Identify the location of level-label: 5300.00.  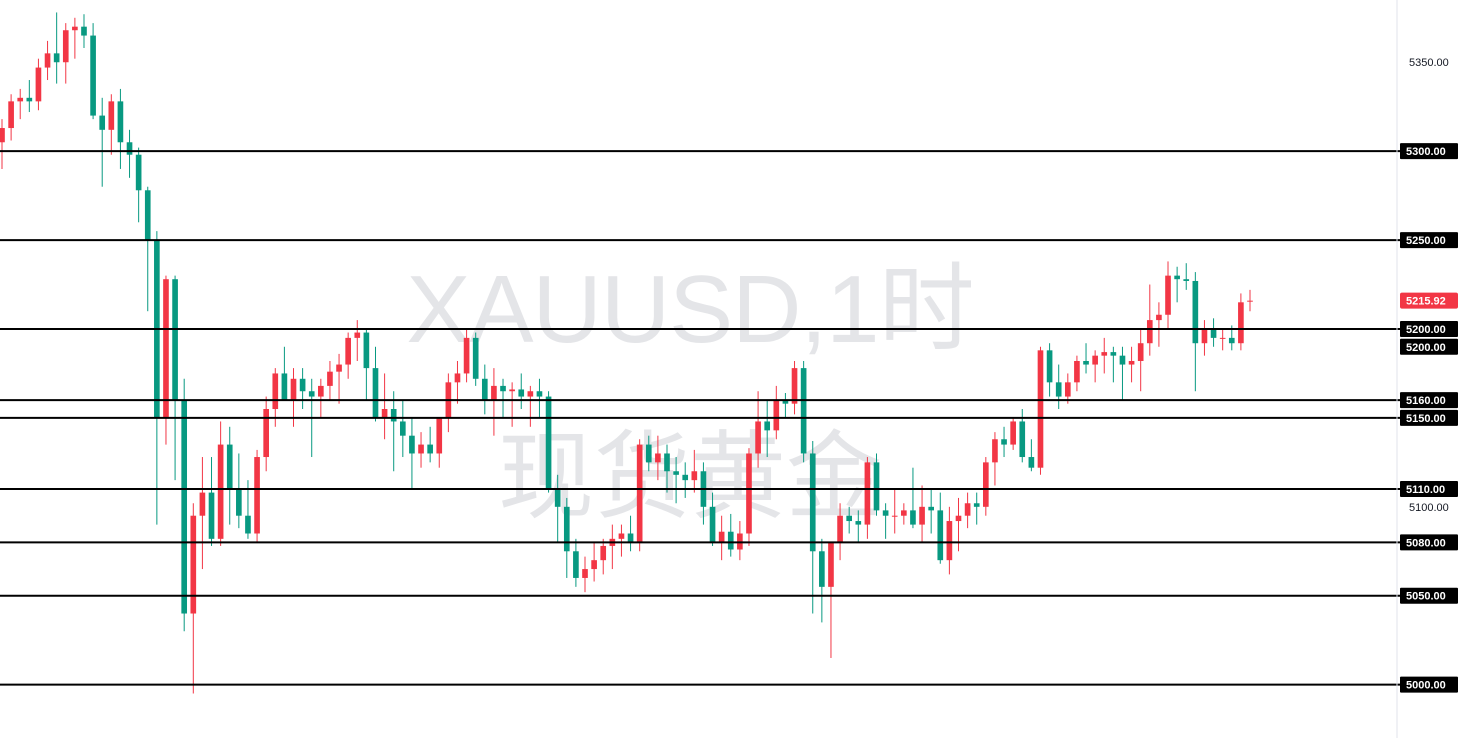
(1429, 151).